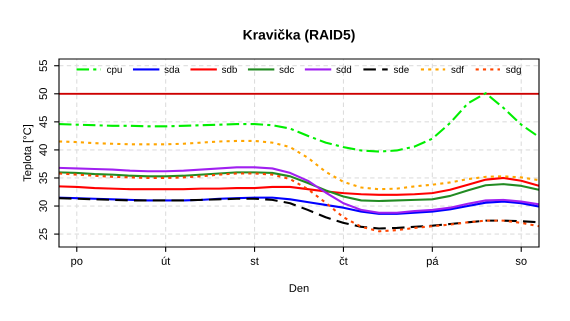 This screenshot has height=321, width=570. What do you see at coordinates (344, 69) in the screenshot?
I see `legend-label: sdd` at bounding box center [344, 69].